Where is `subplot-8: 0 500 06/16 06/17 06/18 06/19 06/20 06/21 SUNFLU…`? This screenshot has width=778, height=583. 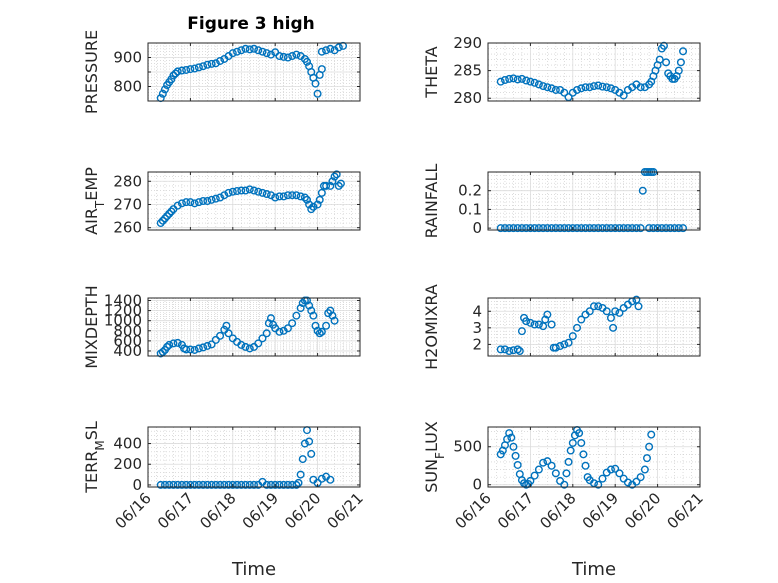 subplot-8: 0 500 06/16 06/17 06/18 06/19 06/20 06/21 SUNFLU… is located at coordinates (564, 500).